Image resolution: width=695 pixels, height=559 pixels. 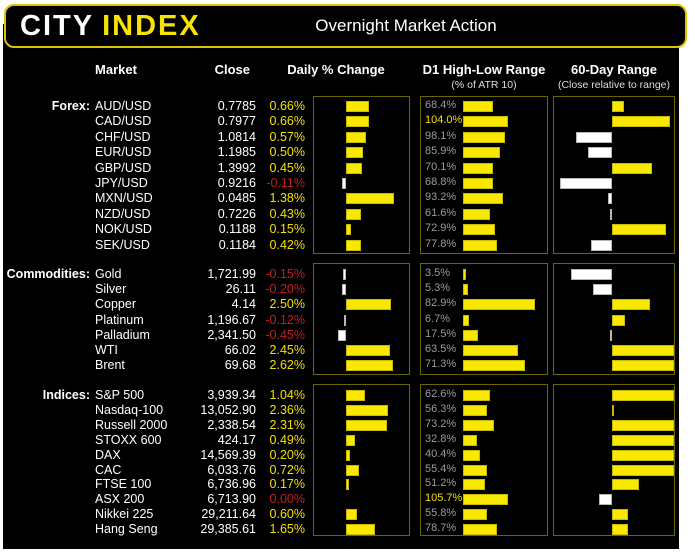 What do you see at coordinates (441, 394) in the screenshot?
I see `d1-range-value: 62.6%` at bounding box center [441, 394].